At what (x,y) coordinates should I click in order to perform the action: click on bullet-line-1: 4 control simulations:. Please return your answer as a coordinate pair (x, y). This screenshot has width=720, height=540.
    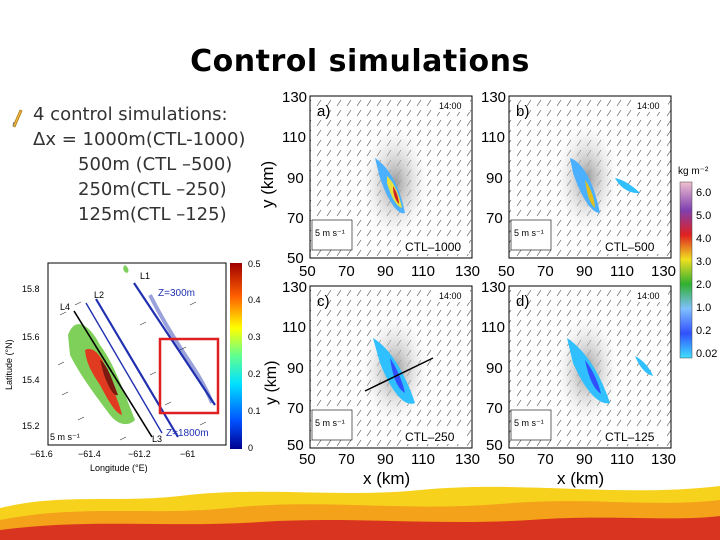
    Looking at the image, I should click on (130, 114).